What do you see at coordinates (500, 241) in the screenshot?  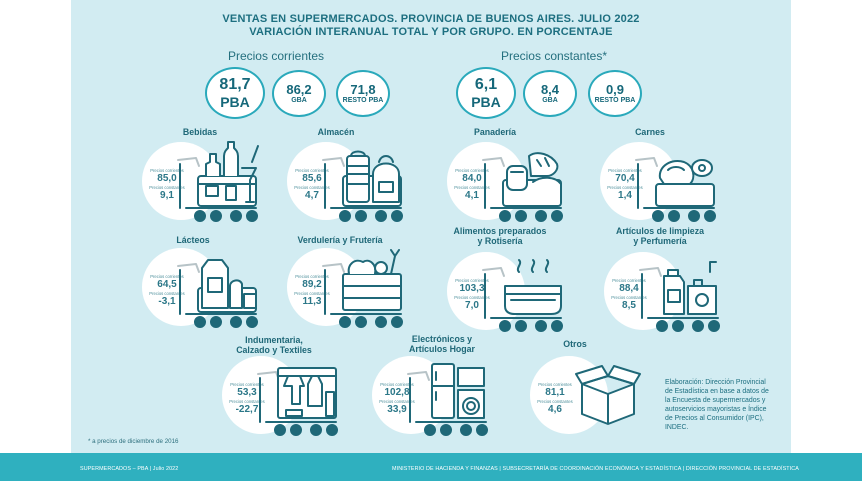 I see `group-title-alimentos-2: y Rotisería` at bounding box center [500, 241].